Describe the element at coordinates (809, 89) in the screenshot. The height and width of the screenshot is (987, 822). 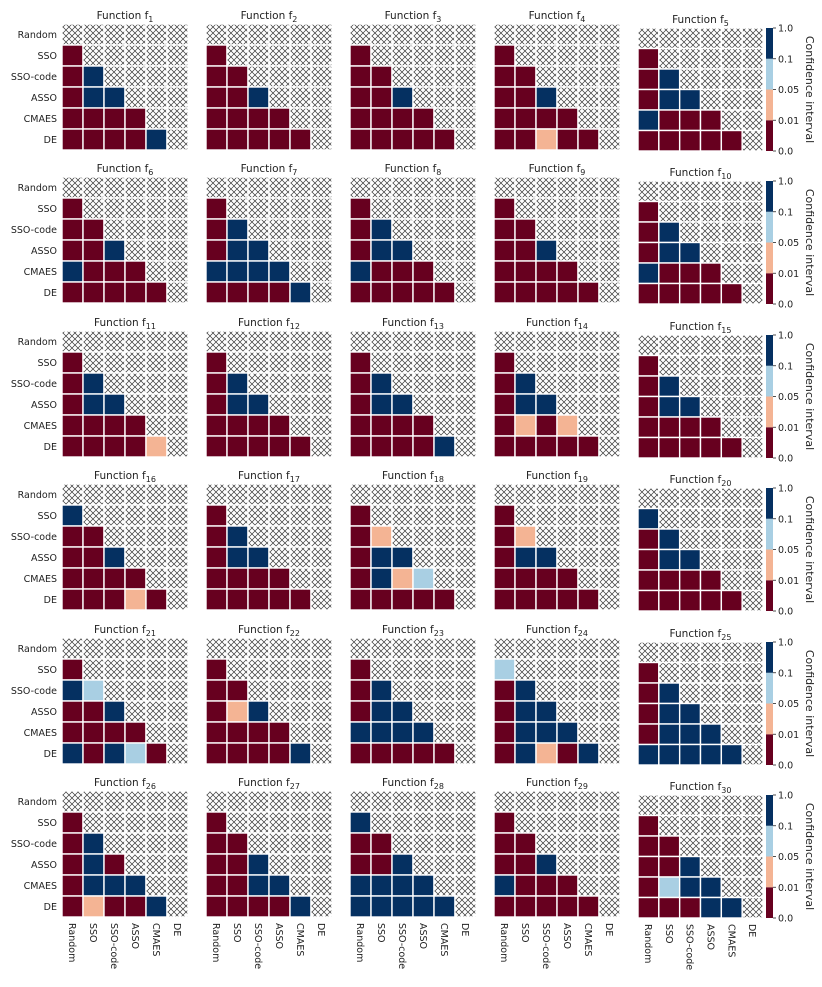
I see `colorbar-label: Confidence interval` at that location.